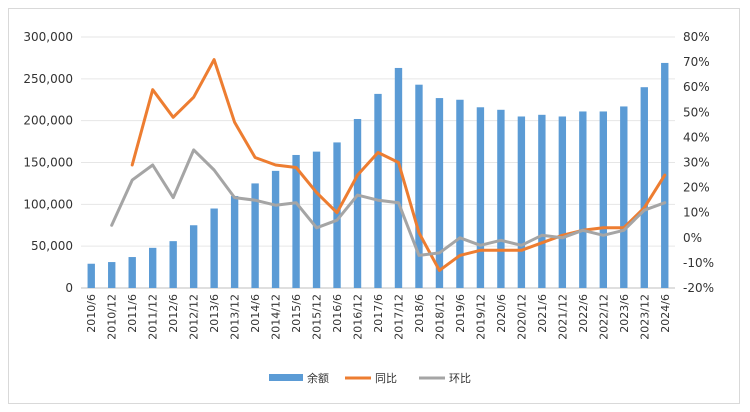 This screenshot has width=750, height=412. I want to click on right-tick-label: 70%, so click(696, 62).